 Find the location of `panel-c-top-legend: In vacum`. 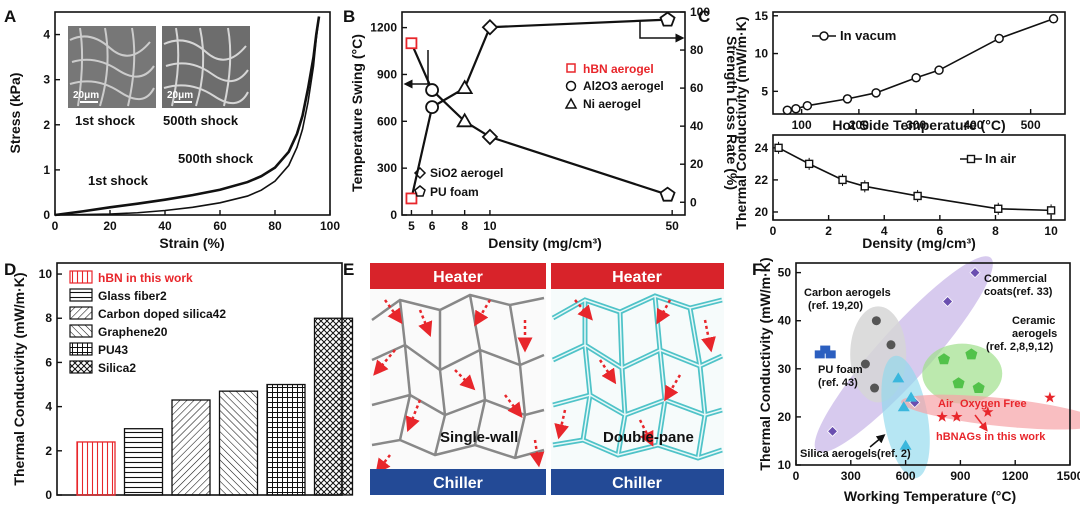

panel-c-top-legend: In vacum is located at coordinates (868, 35).